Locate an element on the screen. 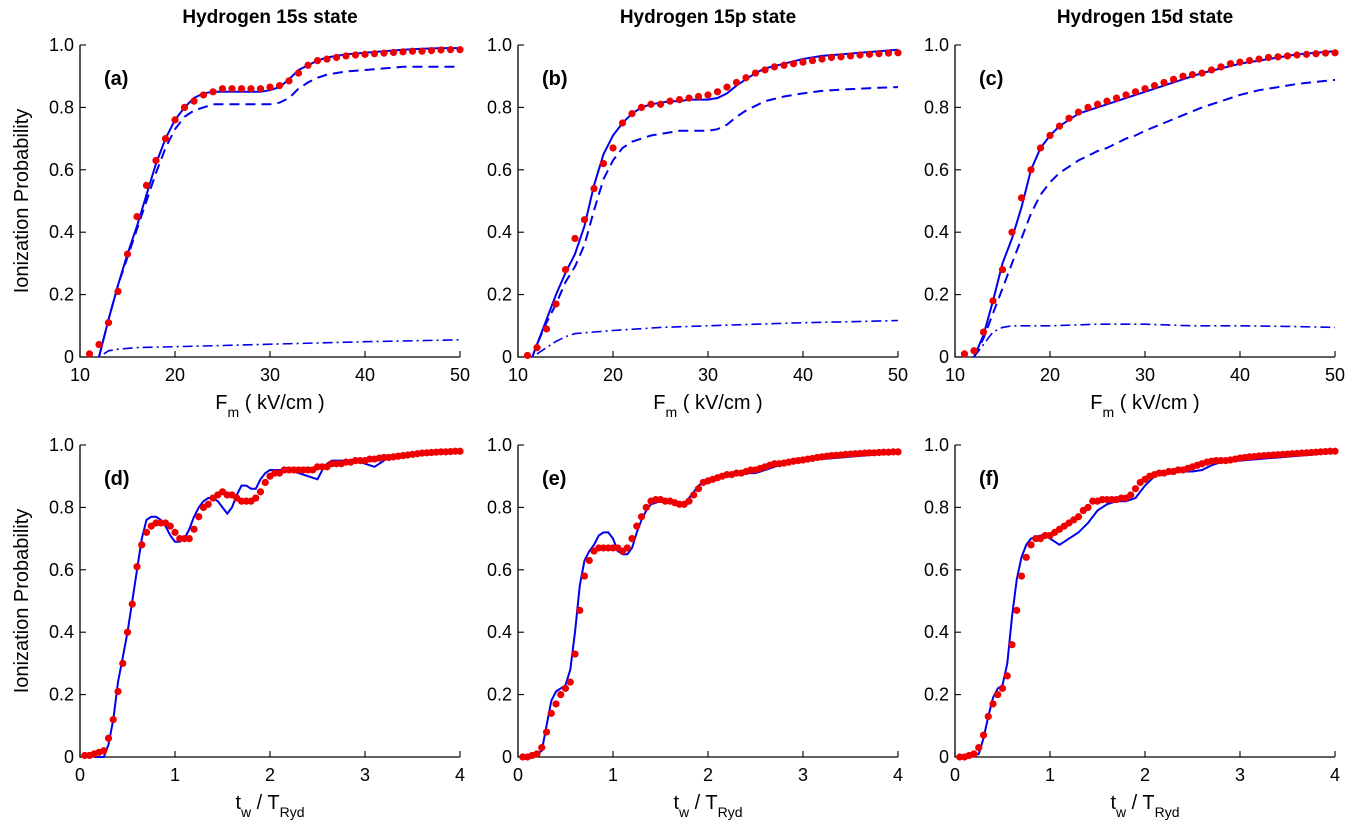 Image resolution: width=1368 pixels, height=834 pixels. x-tick-label: 3 is located at coordinates (1240, 775).